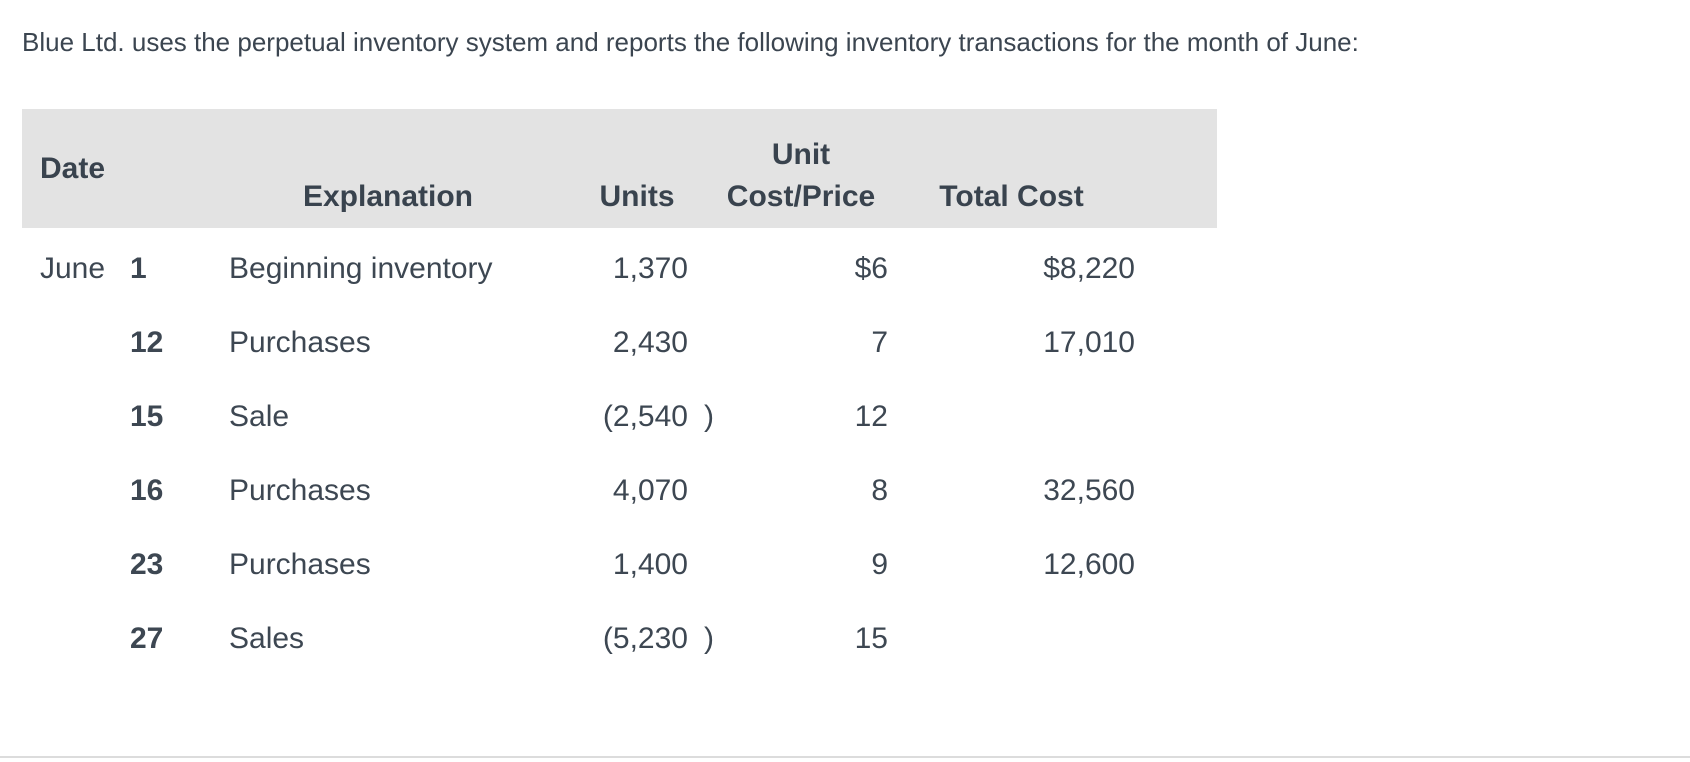  What do you see at coordinates (871, 638) in the screenshot?
I see `cell-unit-cost: 15` at bounding box center [871, 638].